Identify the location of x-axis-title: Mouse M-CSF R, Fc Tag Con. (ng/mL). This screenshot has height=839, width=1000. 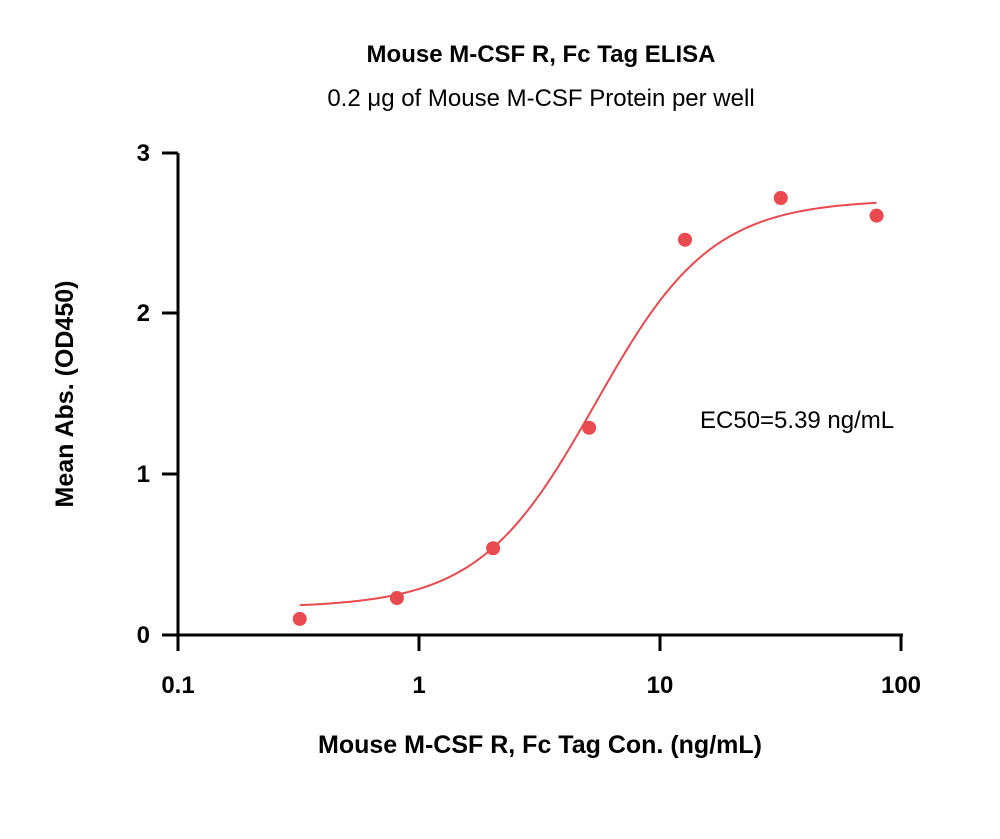
(540, 745).